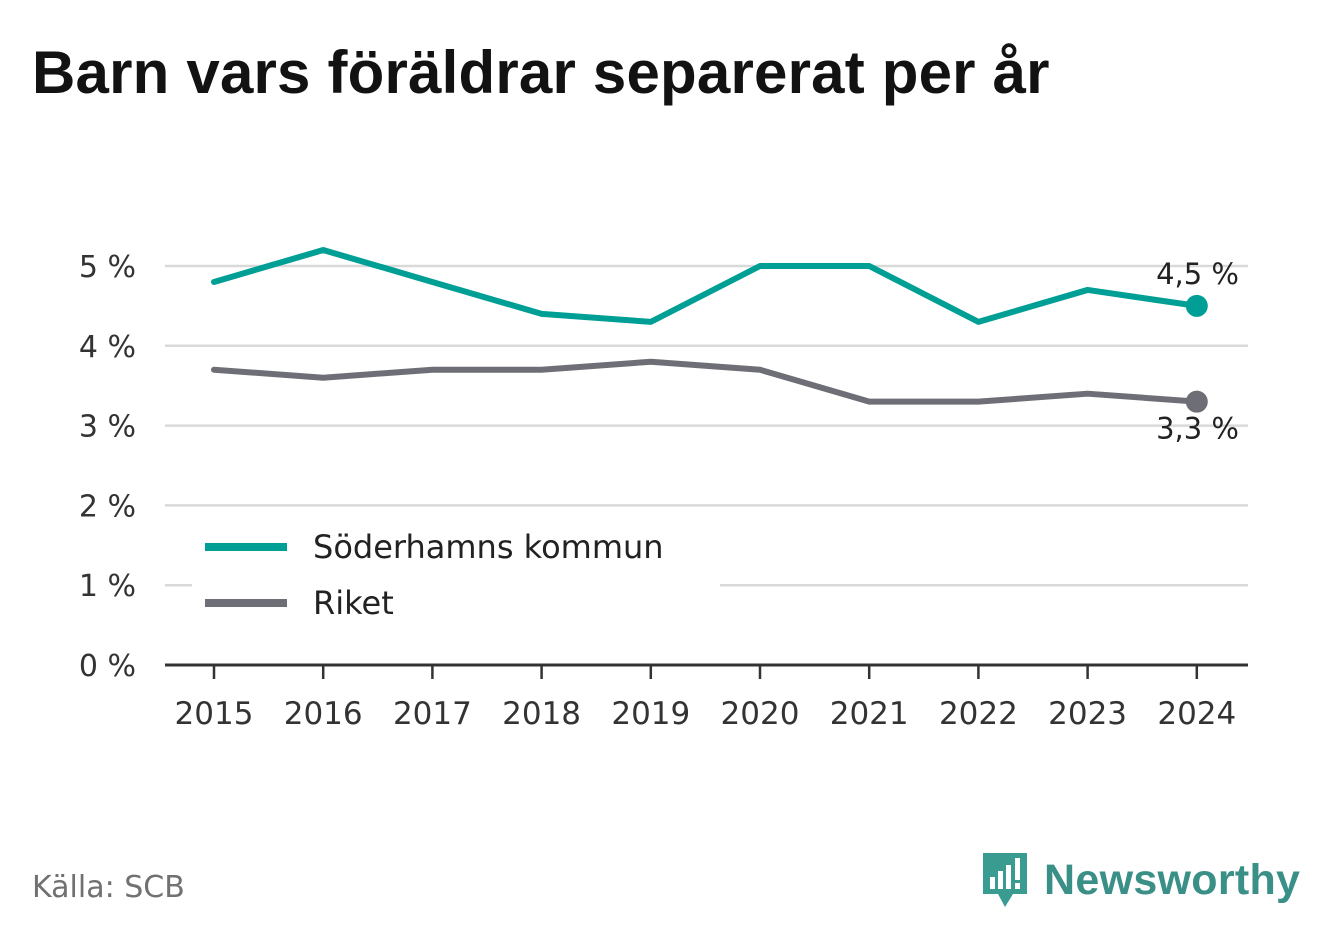  I want to click on brand-name: Newsworthy, so click(1172, 879).